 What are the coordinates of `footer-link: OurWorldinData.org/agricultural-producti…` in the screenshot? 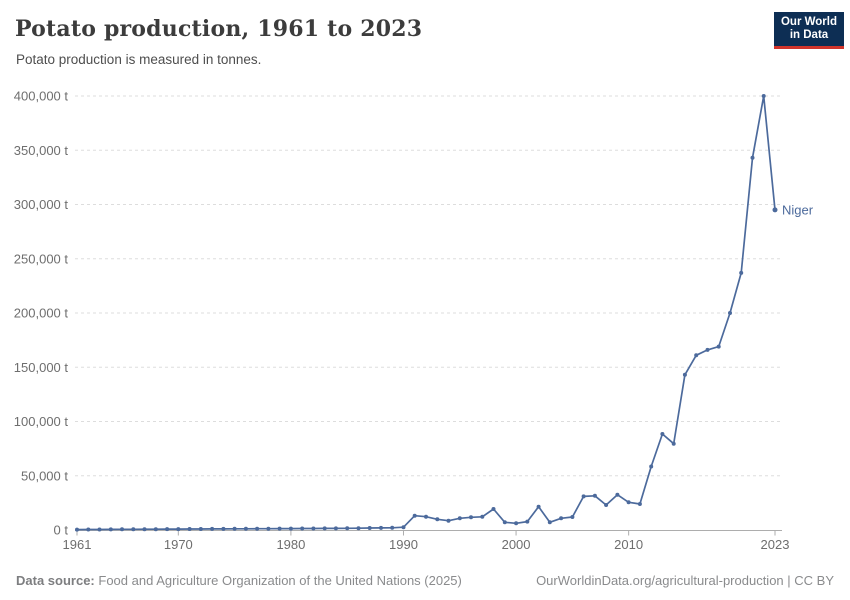 It's located at (685, 580).